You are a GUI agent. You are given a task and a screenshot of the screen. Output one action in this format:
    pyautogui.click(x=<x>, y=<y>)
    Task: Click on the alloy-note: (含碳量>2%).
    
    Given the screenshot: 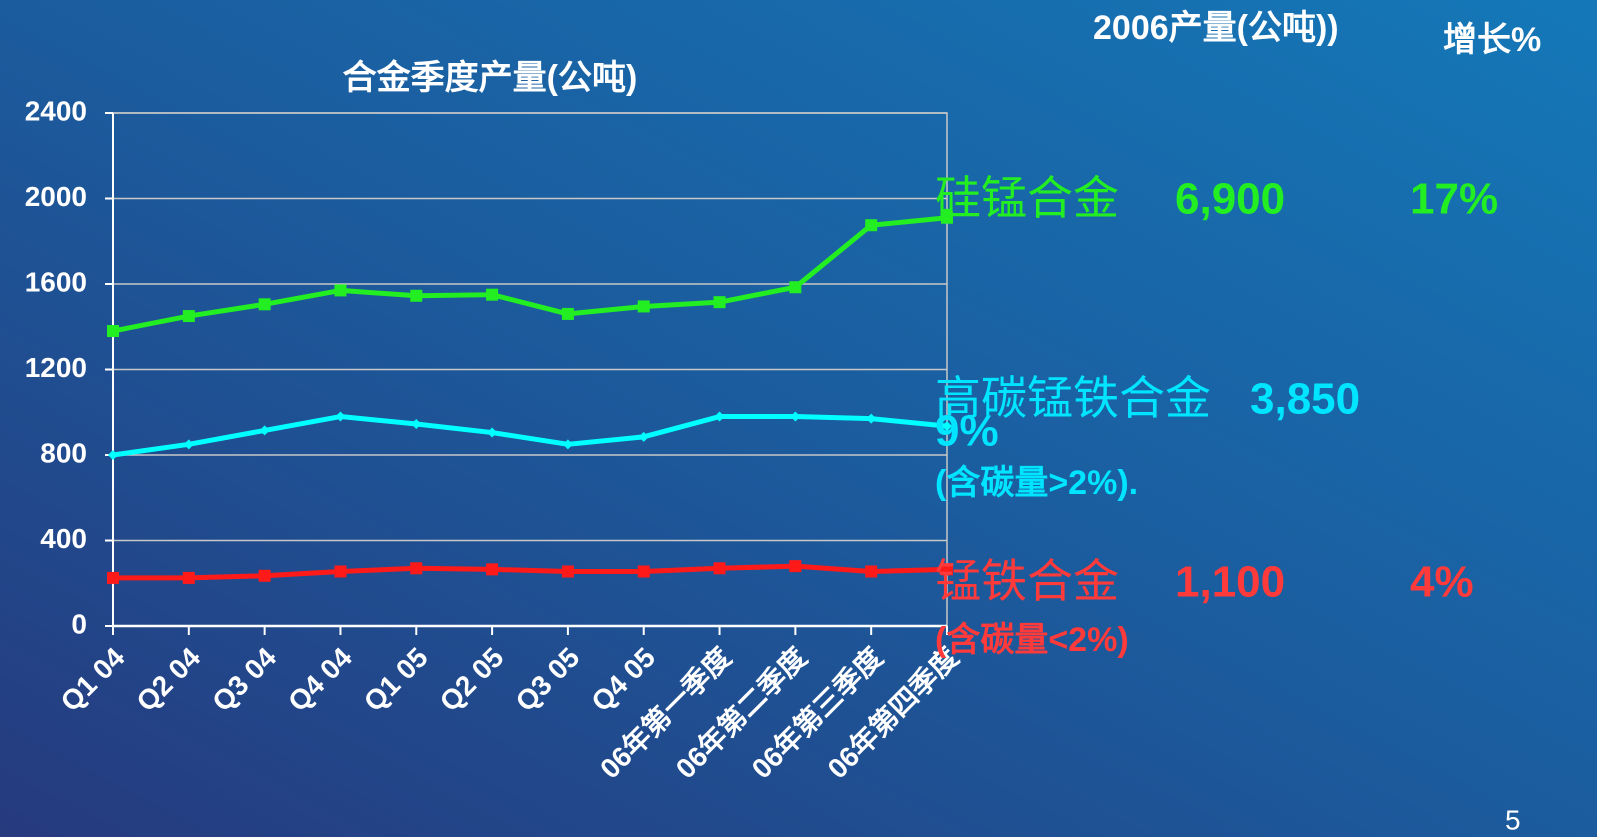 What is the action you would take?
    pyautogui.click(x=1036, y=483)
    